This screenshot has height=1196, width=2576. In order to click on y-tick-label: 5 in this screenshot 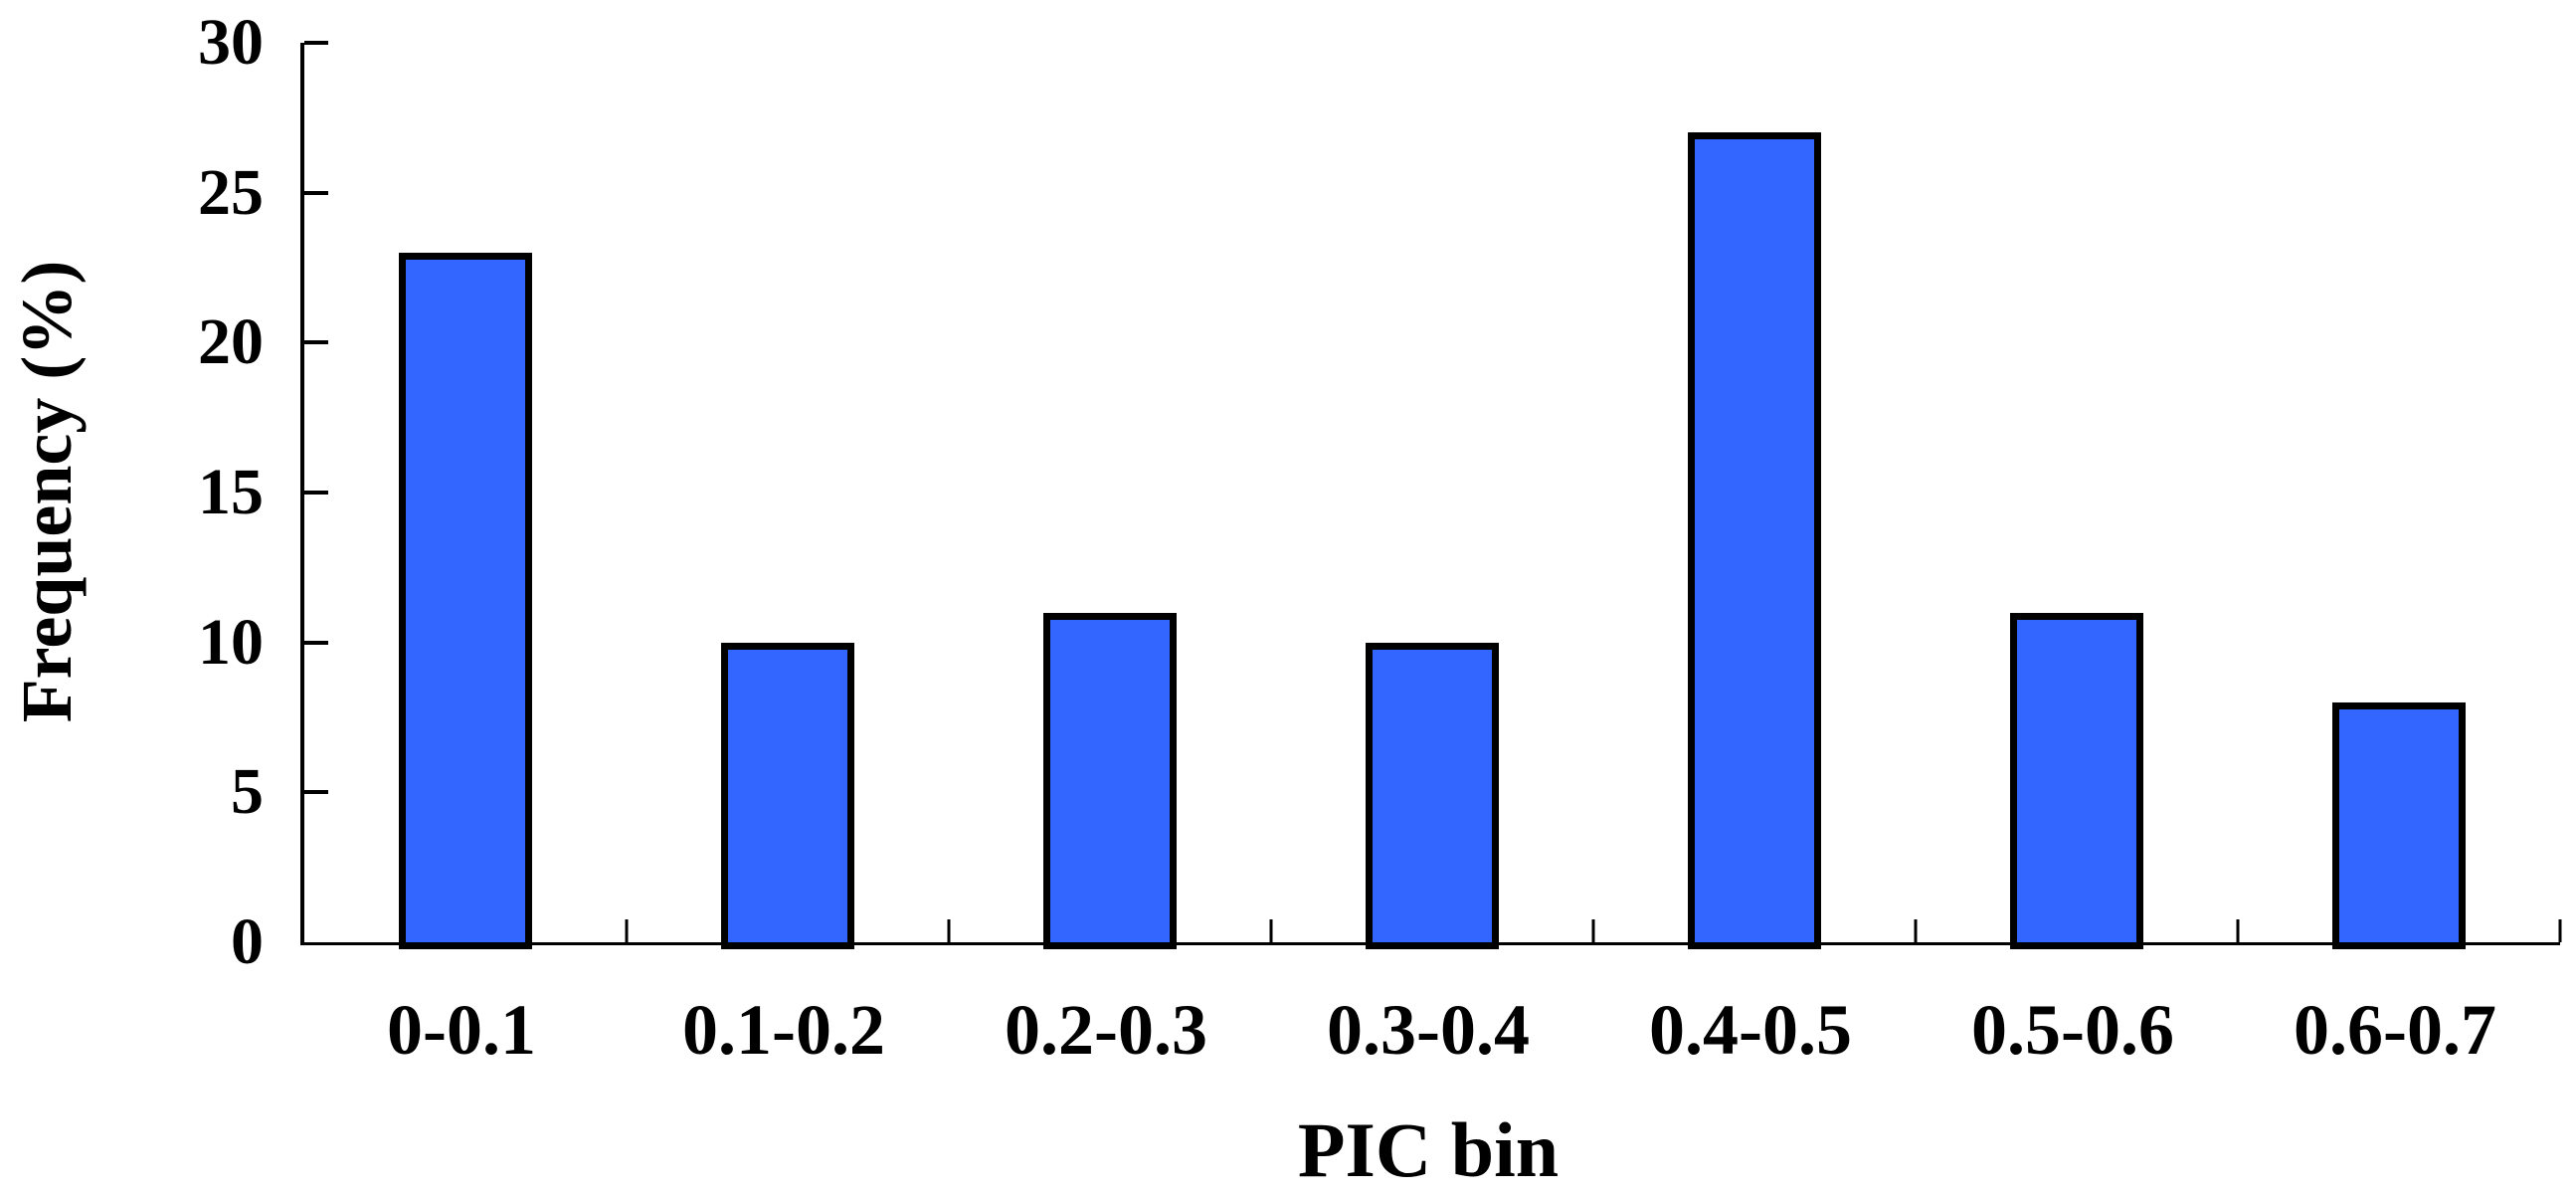, I will do `click(247, 792)`.